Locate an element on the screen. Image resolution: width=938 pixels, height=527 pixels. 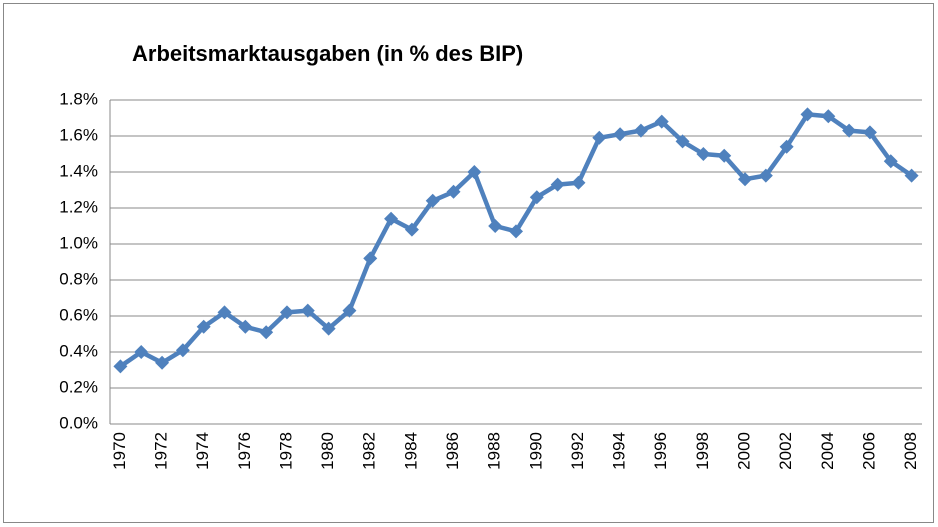
x-tick-label: 2006 is located at coordinates (868, 451).